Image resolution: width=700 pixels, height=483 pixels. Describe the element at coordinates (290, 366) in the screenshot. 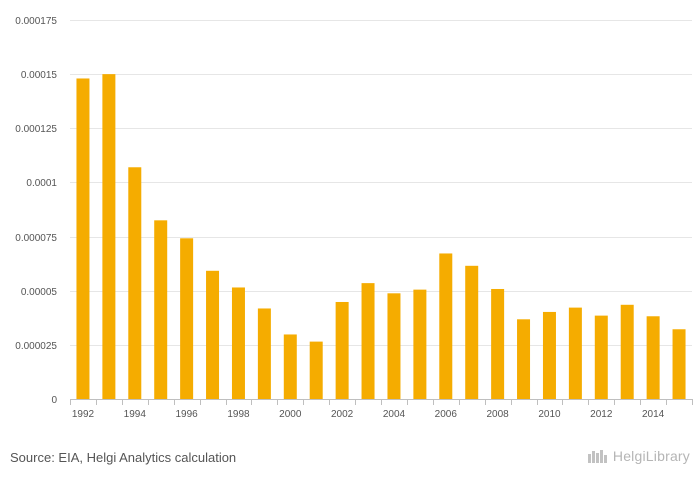

I see `bar-2000` at that location.